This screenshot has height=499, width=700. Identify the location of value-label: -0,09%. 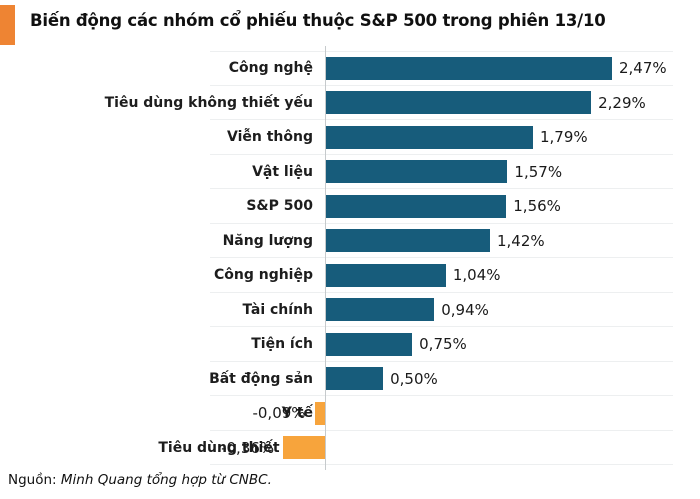
(279, 413).